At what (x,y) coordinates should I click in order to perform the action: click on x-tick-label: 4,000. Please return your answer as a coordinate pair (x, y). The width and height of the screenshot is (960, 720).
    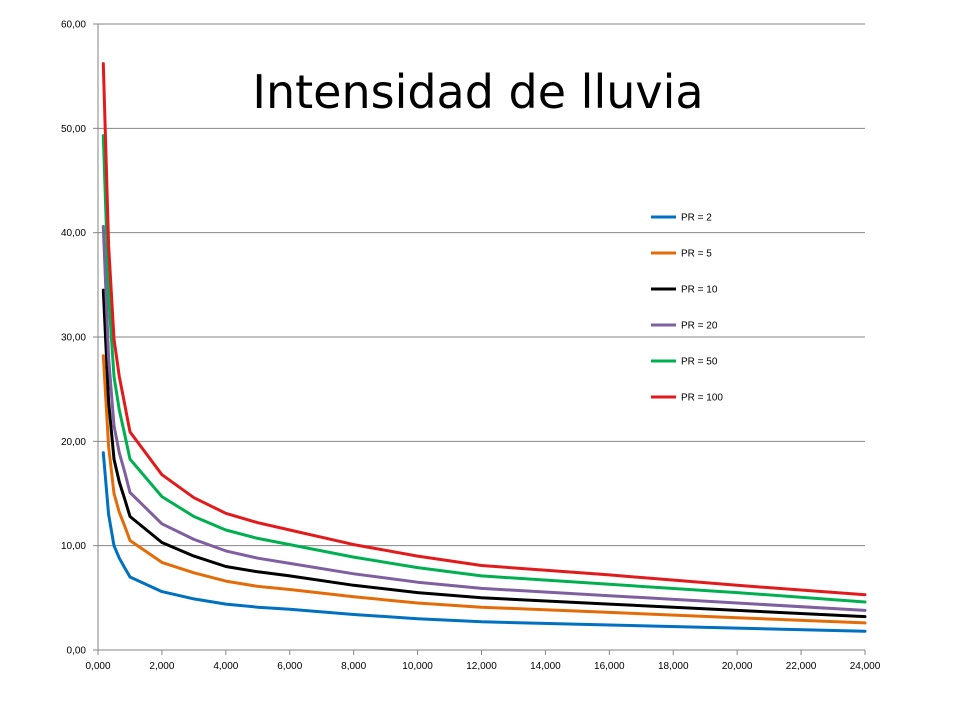
    Looking at the image, I should click on (225, 666).